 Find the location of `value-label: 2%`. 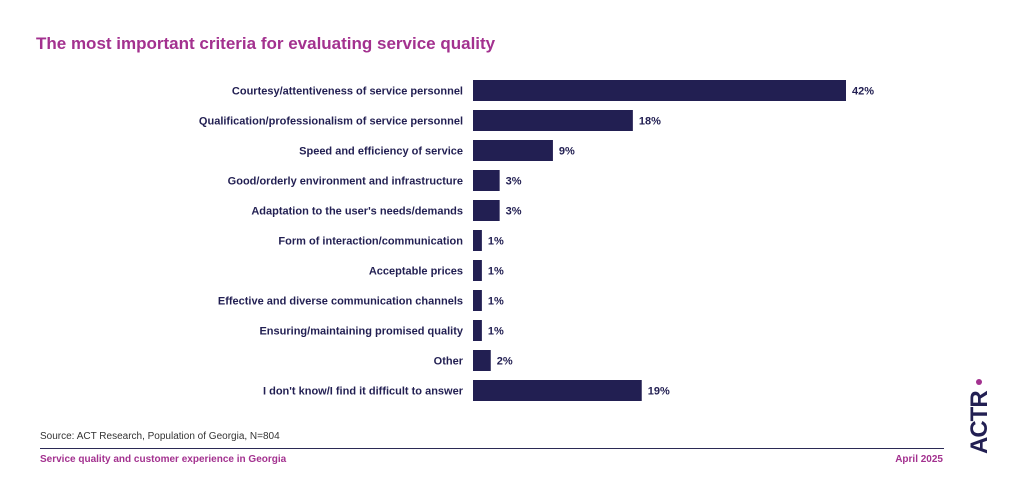

value-label: 2% is located at coordinates (505, 362).